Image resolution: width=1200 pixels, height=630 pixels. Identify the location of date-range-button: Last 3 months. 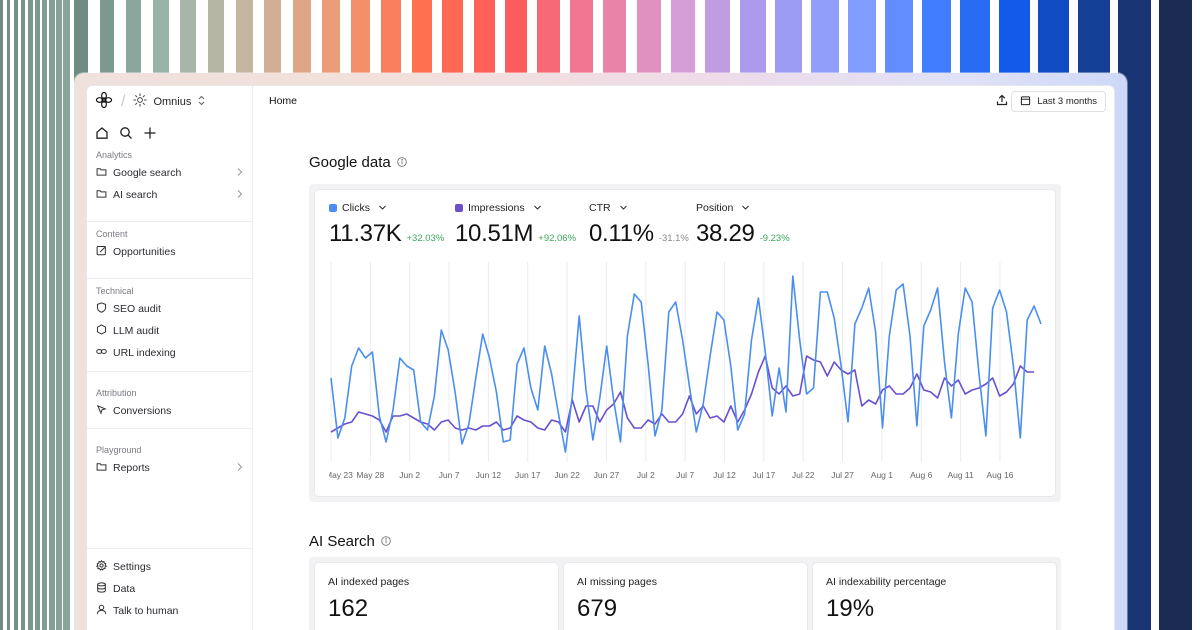
(1058, 101).